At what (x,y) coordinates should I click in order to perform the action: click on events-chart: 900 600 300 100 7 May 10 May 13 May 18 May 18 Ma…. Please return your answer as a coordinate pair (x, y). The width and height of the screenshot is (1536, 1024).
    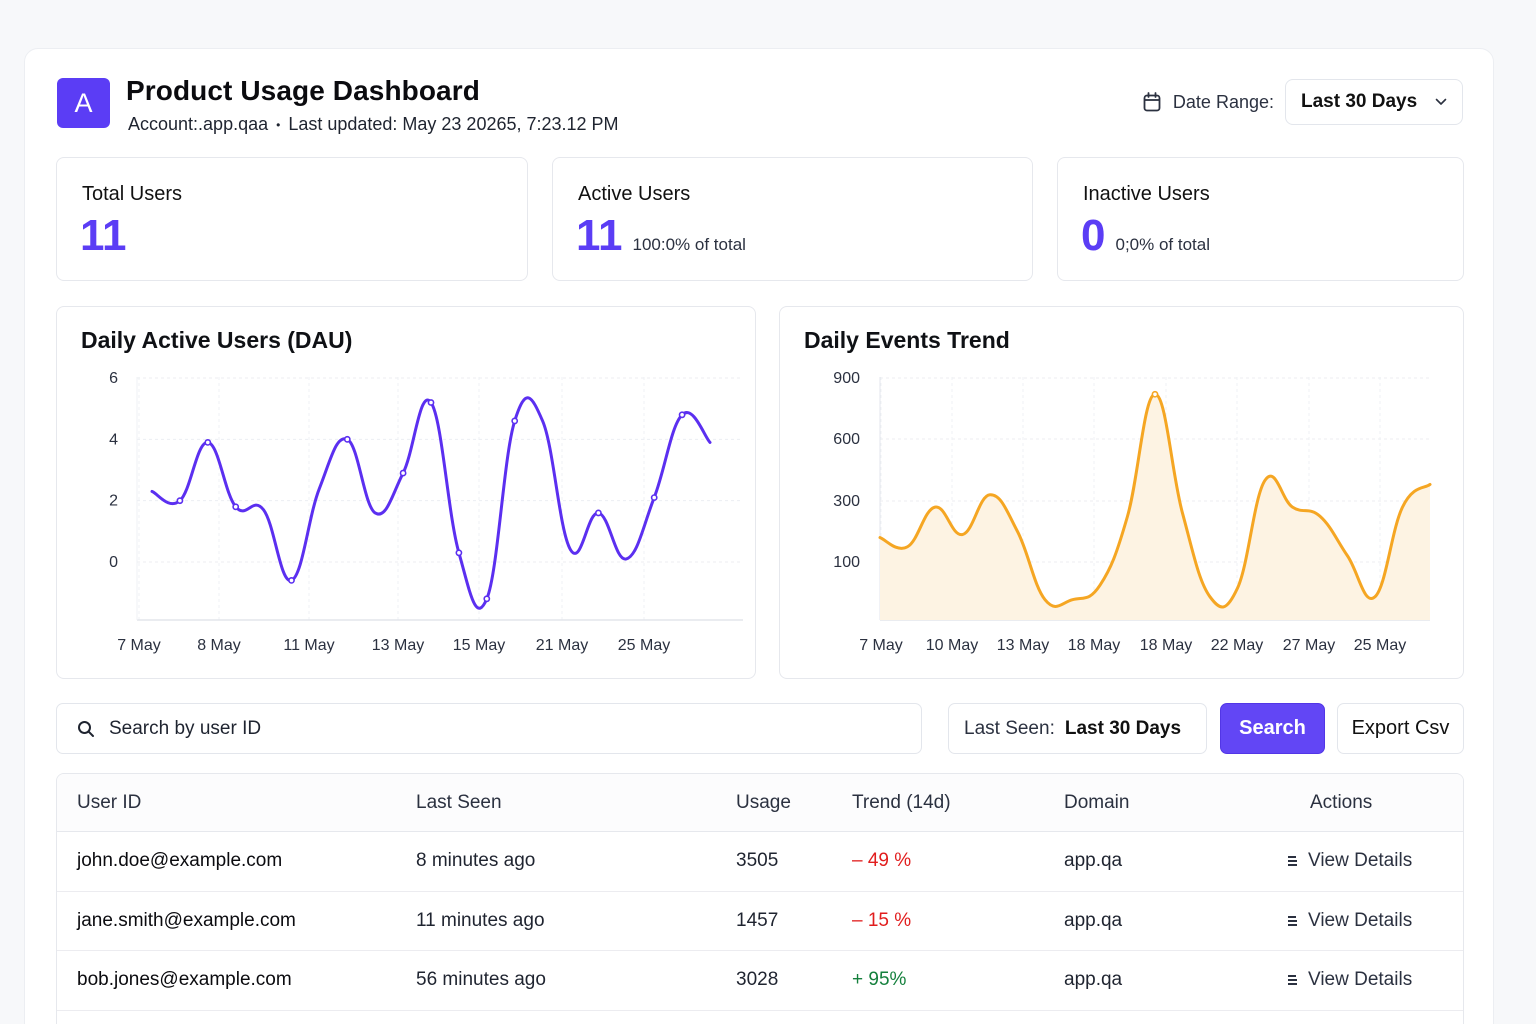
    Looking at the image, I should click on (1132, 512).